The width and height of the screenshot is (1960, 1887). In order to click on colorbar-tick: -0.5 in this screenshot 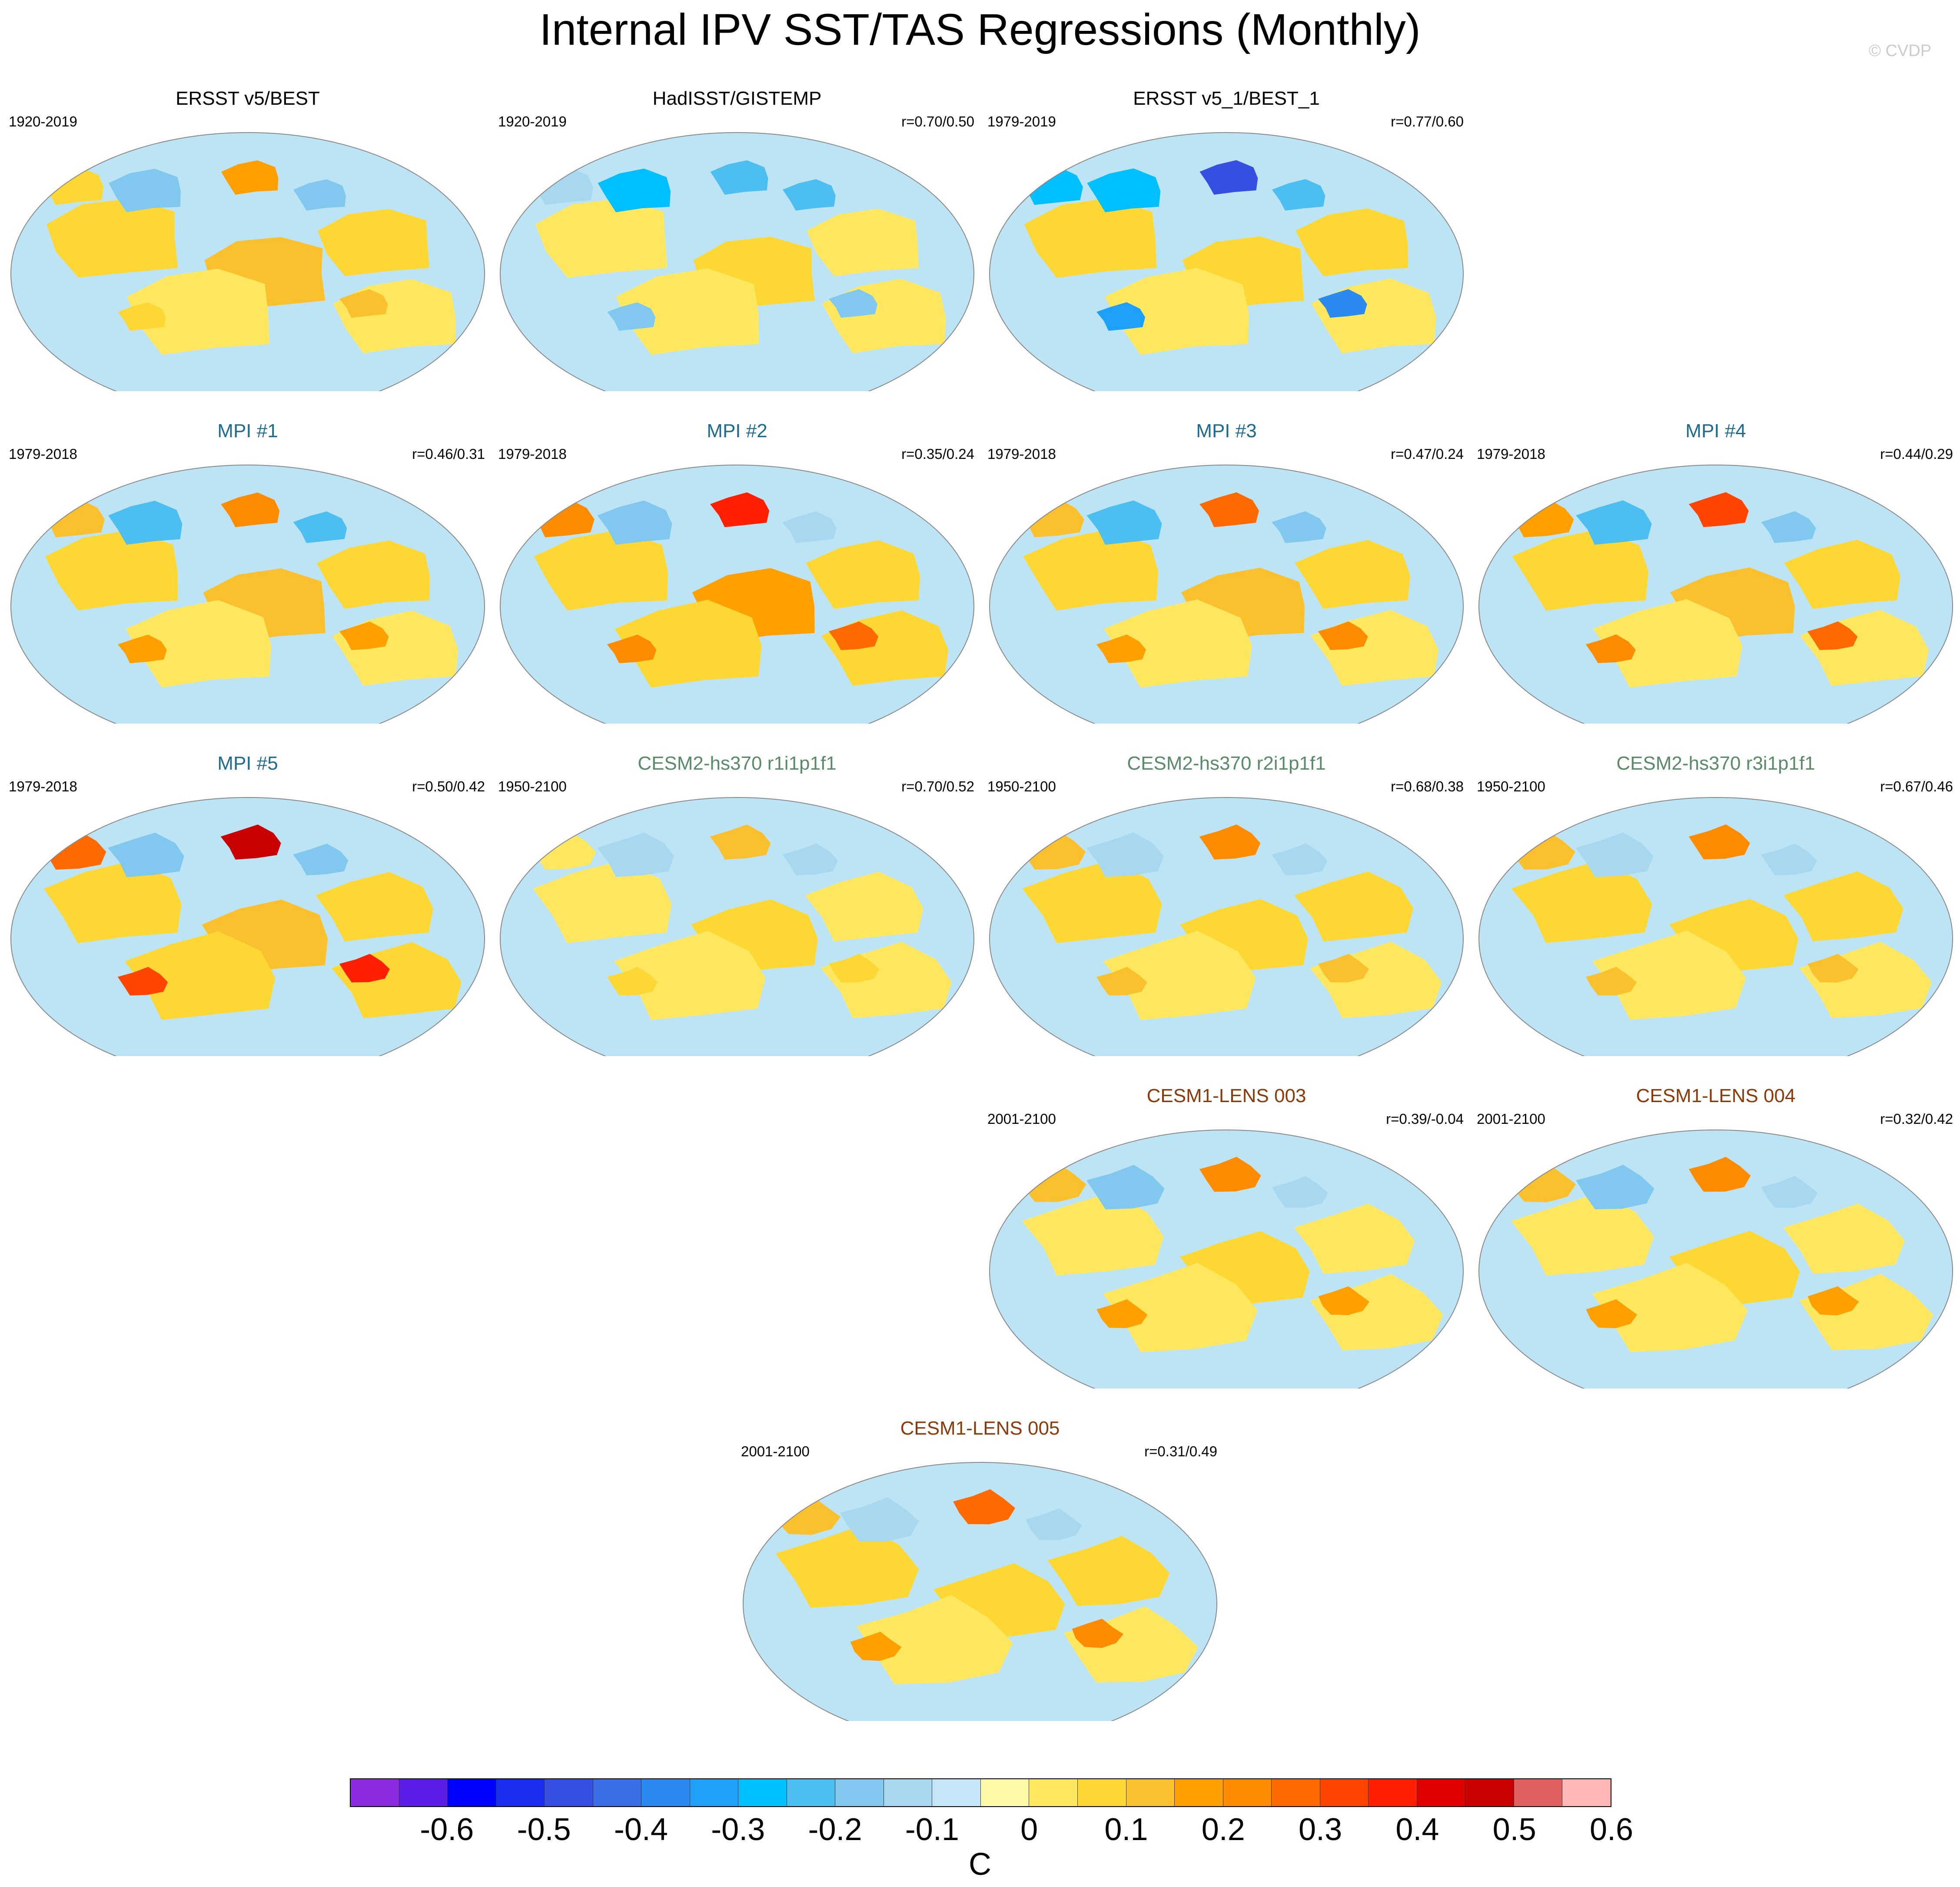, I will do `click(544, 1830)`.